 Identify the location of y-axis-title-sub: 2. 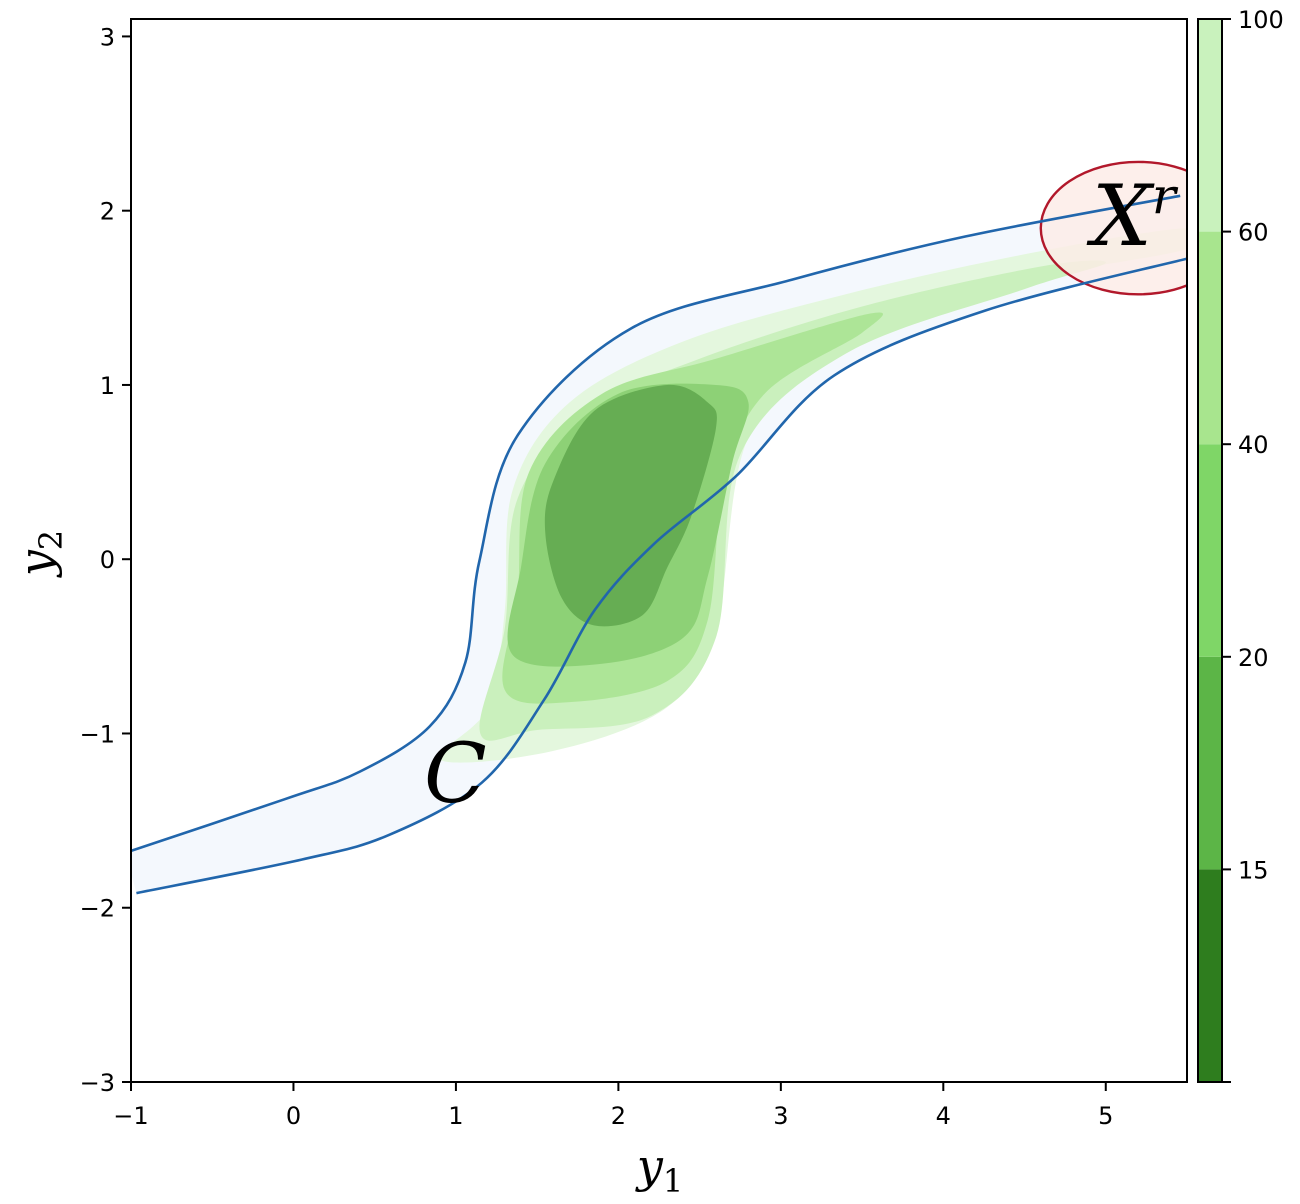
(51, 540).